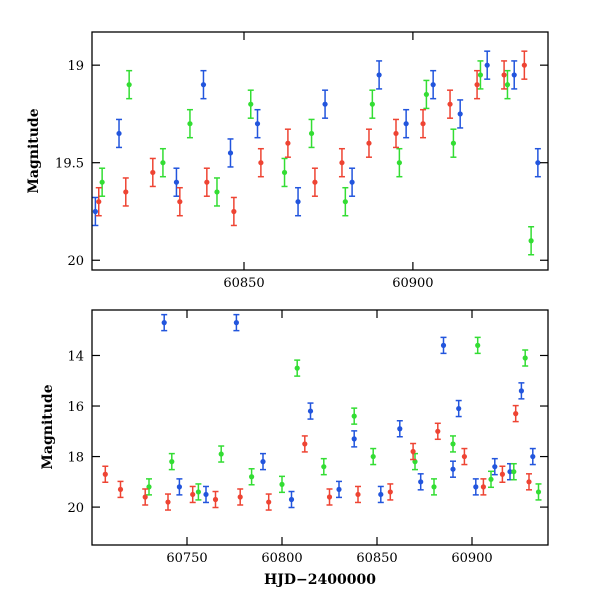 The width and height of the screenshot is (600, 600). I want to click on y-tick-label: 19, so click(75, 66).